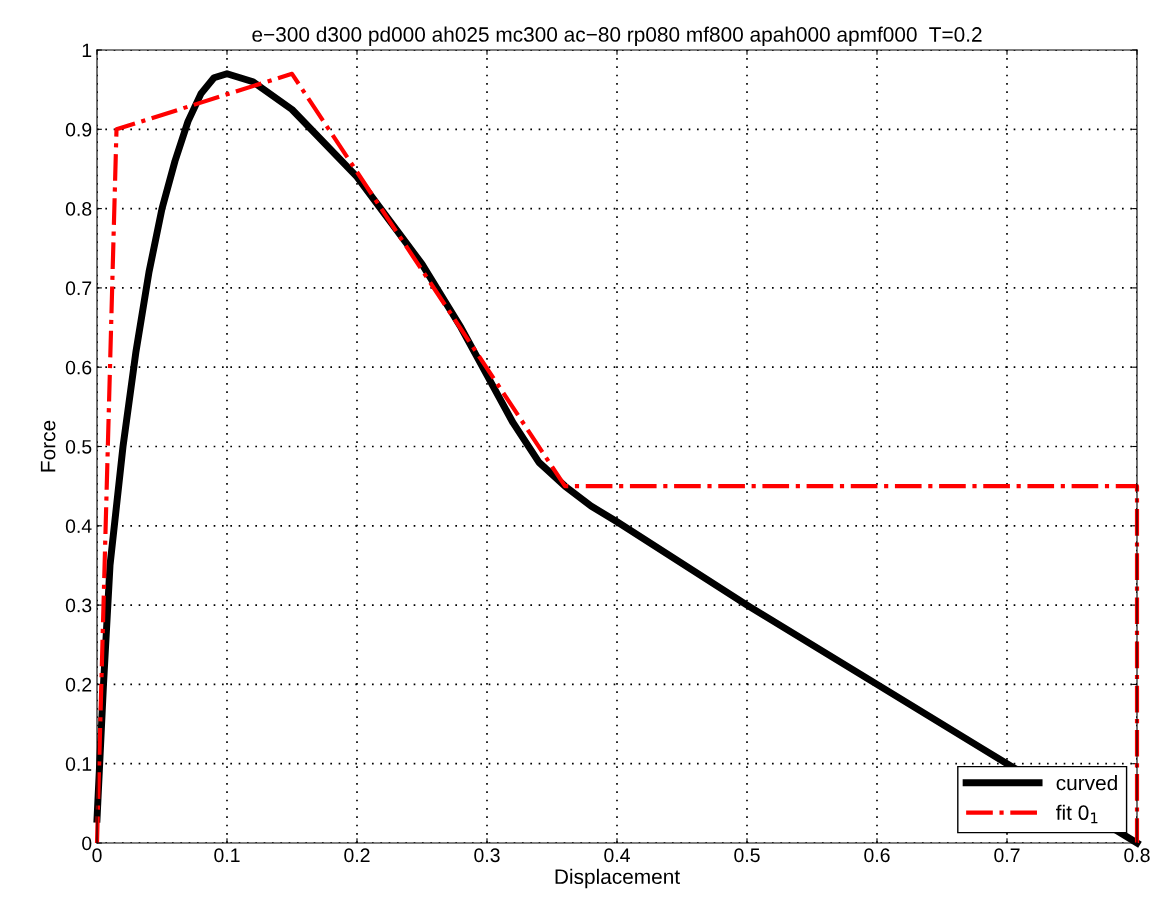 This screenshot has height=909, width=1158. I want to click on x-tick-label: 0.6, so click(877, 855).